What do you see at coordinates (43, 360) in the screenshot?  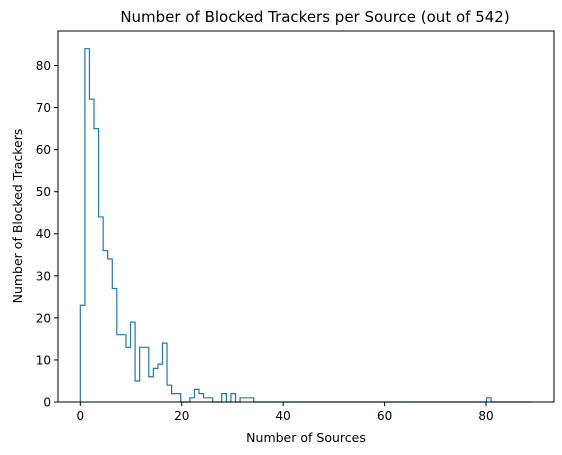 I see `y-tick-label: 10` at bounding box center [43, 360].